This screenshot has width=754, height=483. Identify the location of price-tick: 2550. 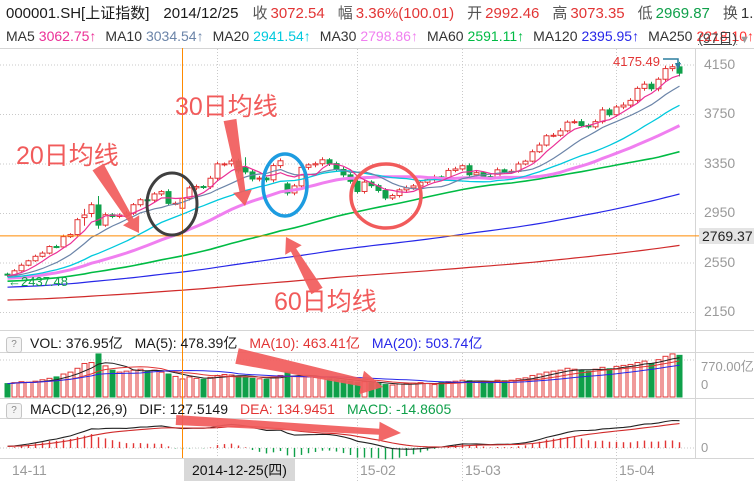
(720, 262).